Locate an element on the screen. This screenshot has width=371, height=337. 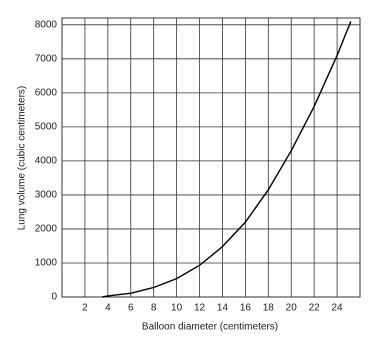
x-tick-label: 10 is located at coordinates (177, 308).